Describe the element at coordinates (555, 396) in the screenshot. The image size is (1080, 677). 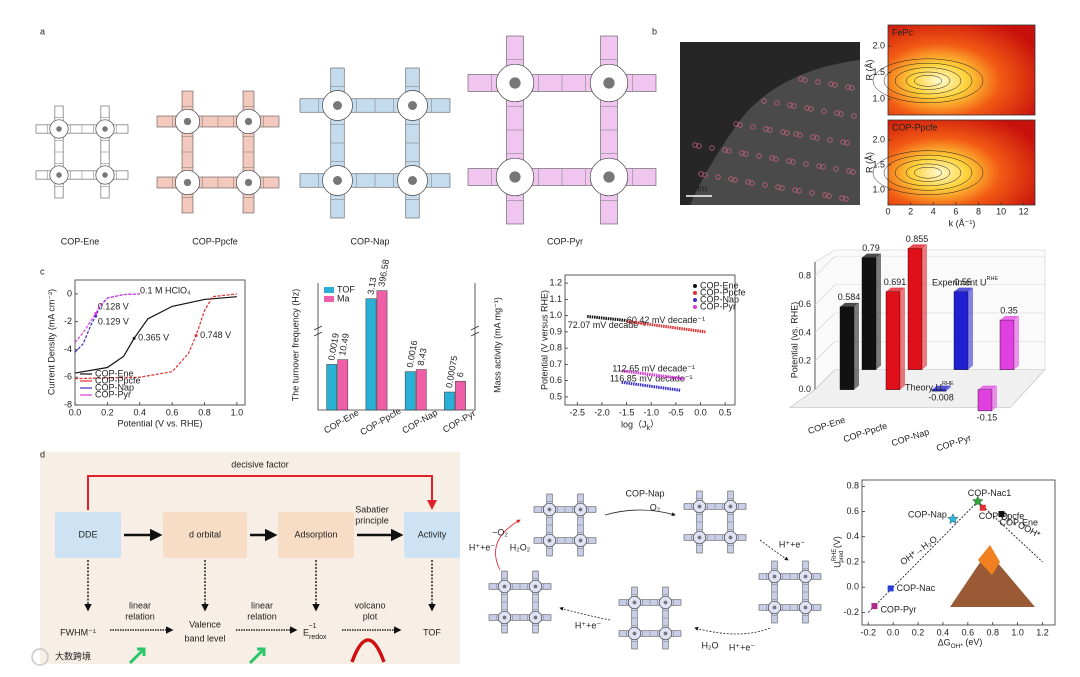
I see `y-tick-label: 0.5` at that location.